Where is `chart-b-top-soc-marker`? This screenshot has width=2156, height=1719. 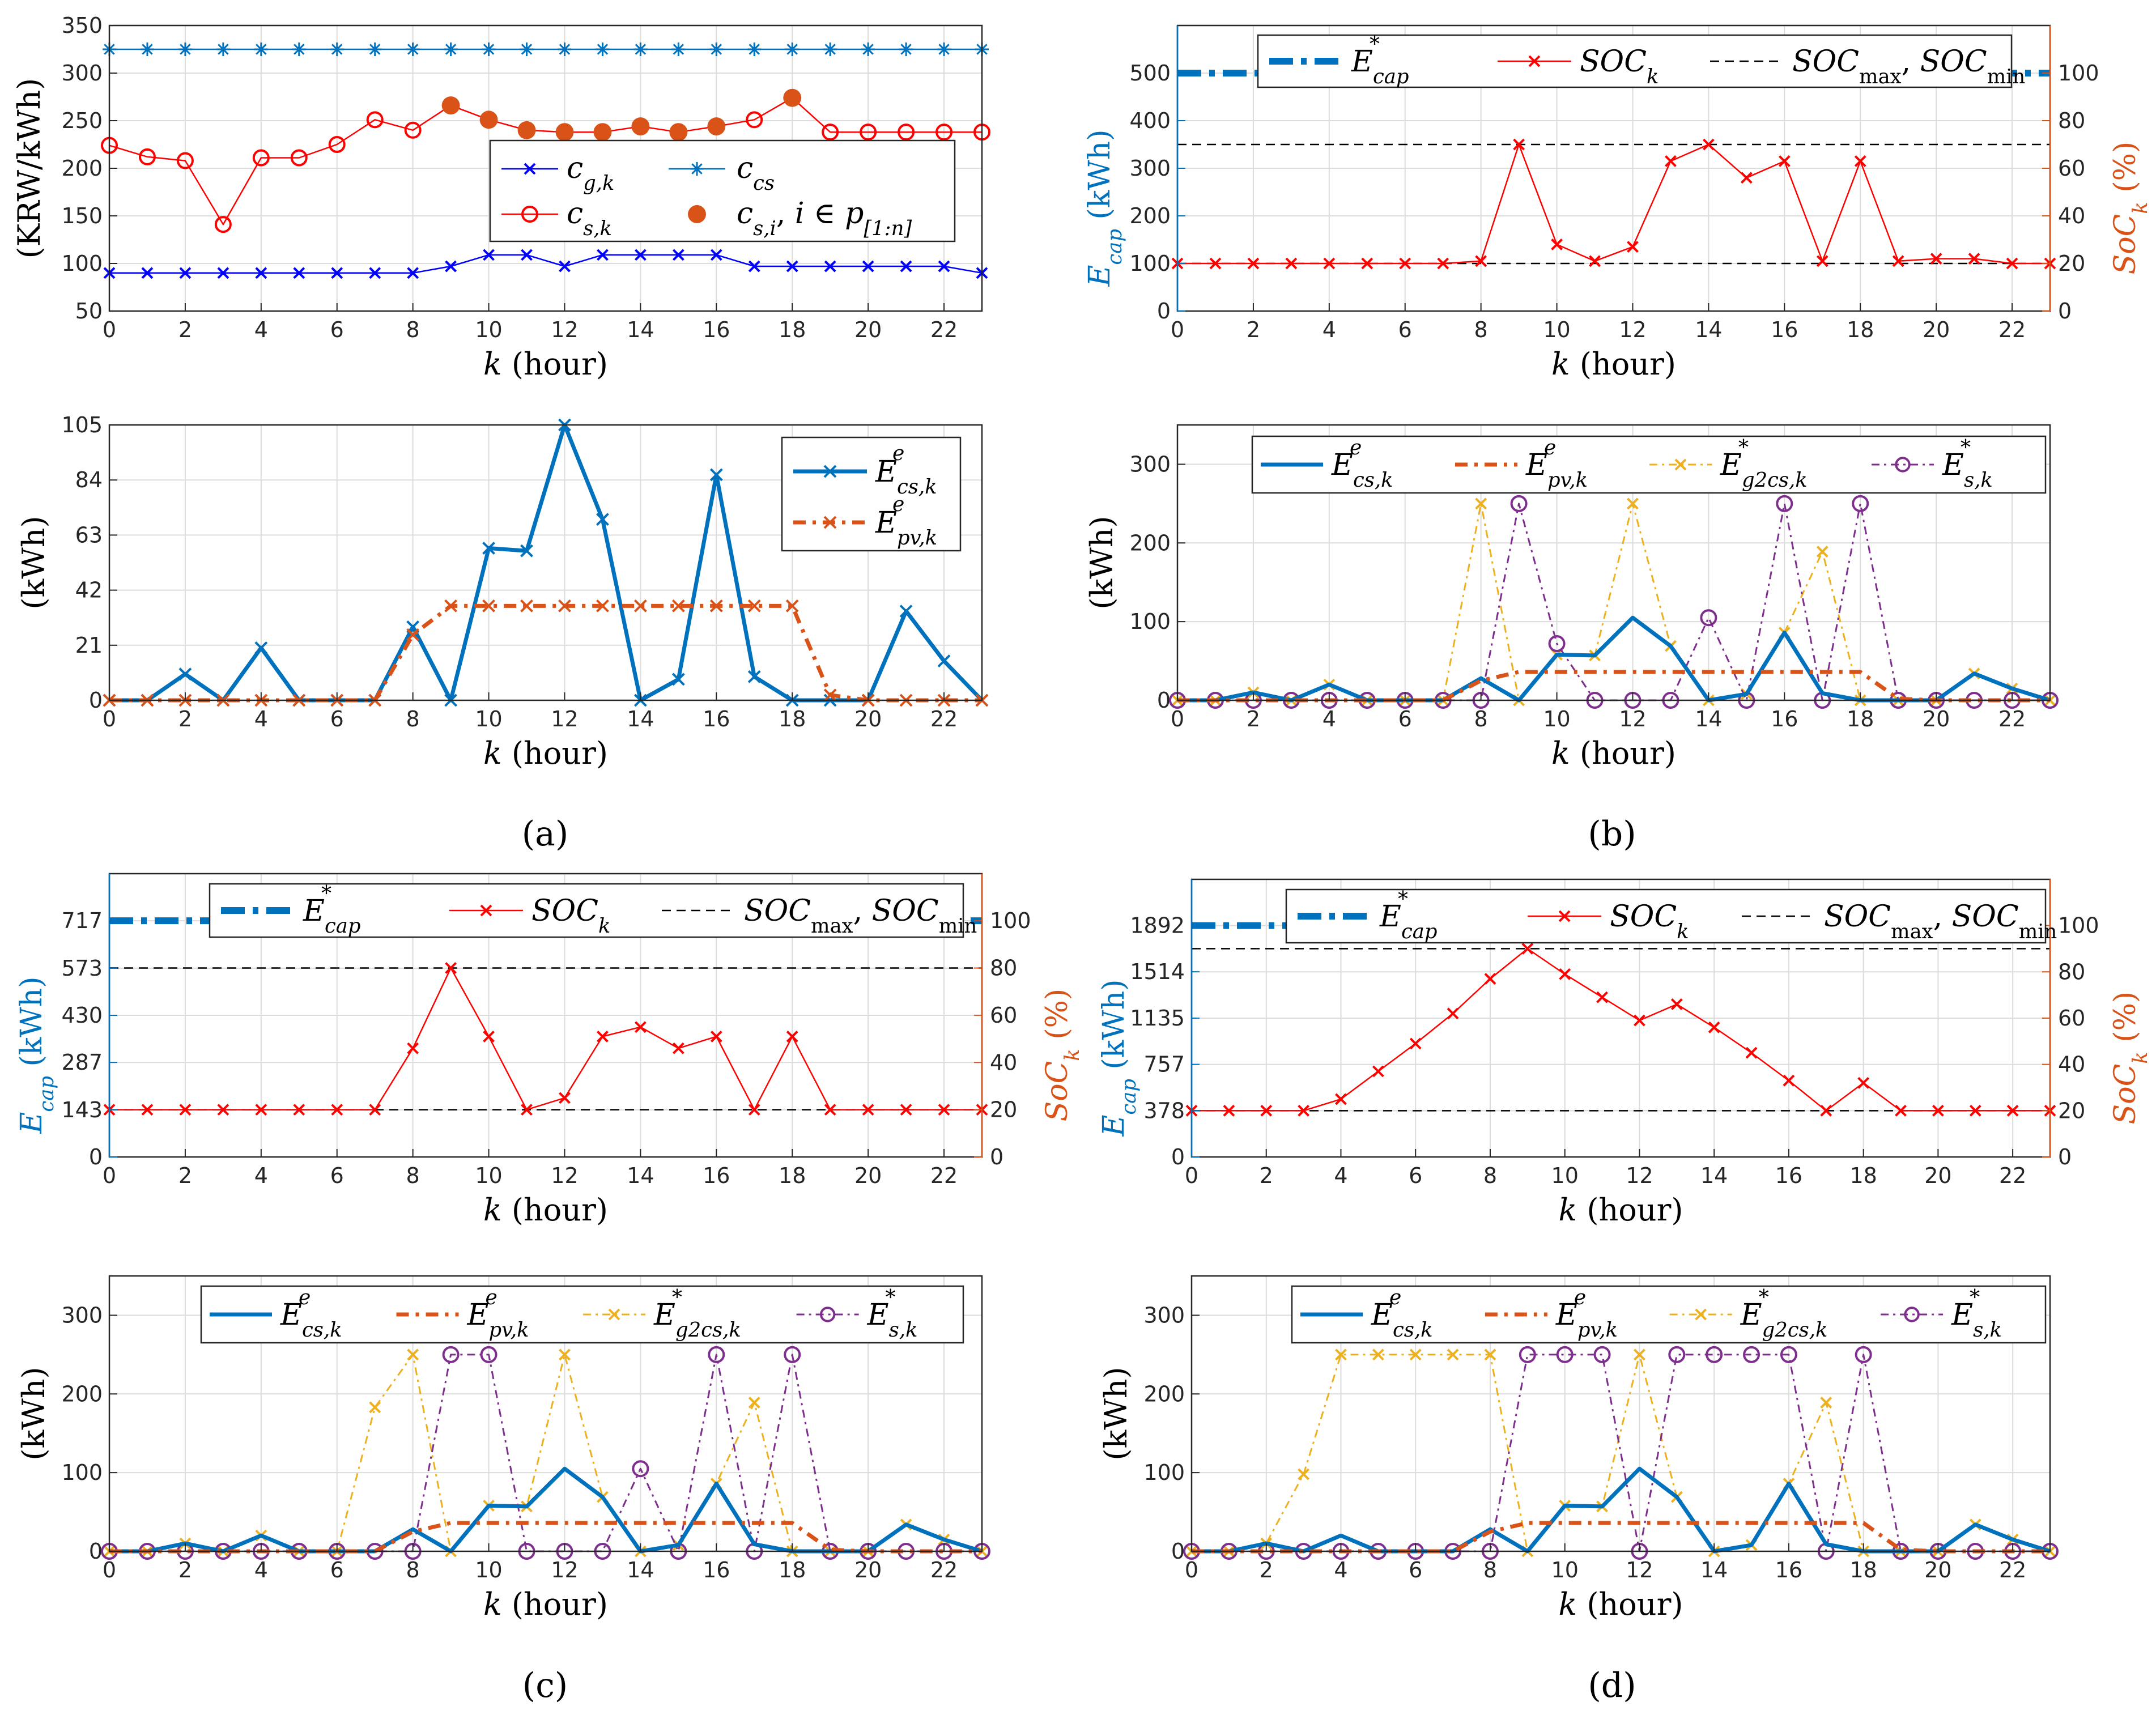 chart-b-top-soc-marker is located at coordinates (1405, 263).